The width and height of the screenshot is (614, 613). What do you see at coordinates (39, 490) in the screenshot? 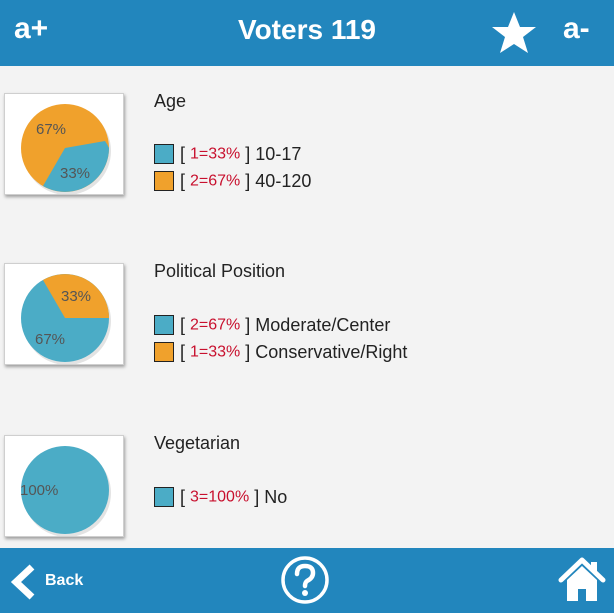
I see `pie-label: 100%` at bounding box center [39, 490].